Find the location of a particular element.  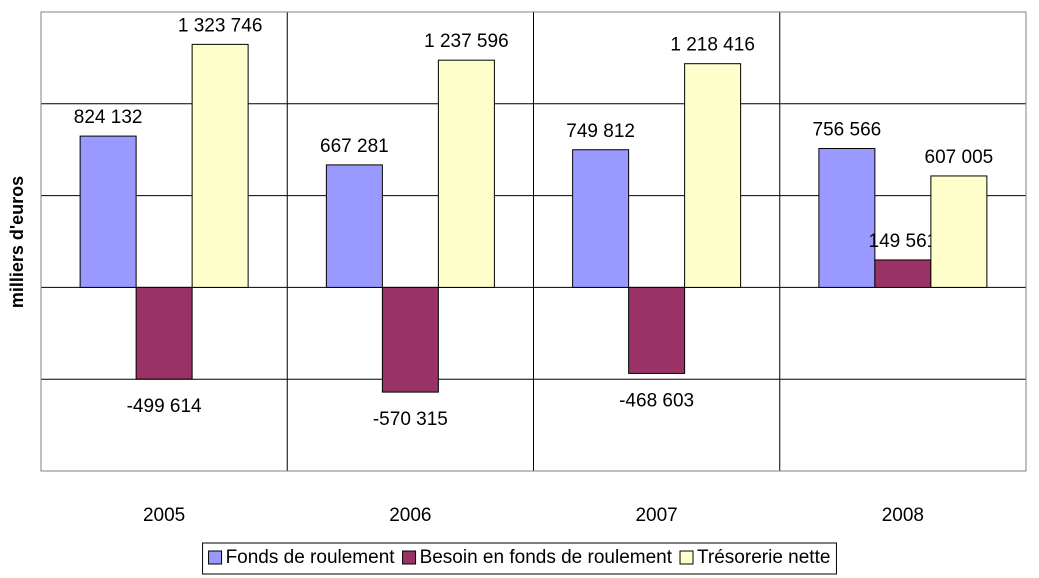

data-label: 756 566 is located at coordinates (847, 130).